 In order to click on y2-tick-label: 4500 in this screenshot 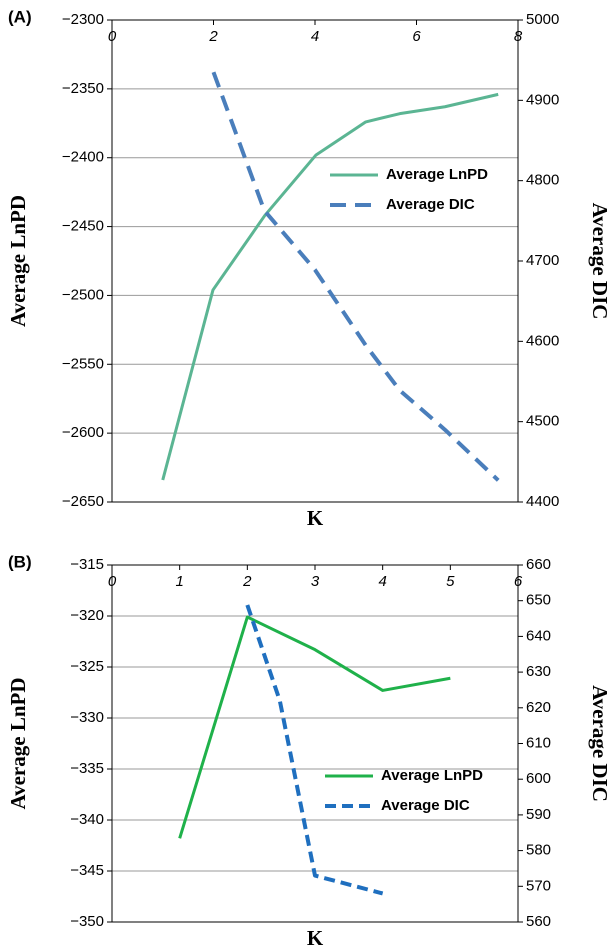, I will do `click(542, 421)`.